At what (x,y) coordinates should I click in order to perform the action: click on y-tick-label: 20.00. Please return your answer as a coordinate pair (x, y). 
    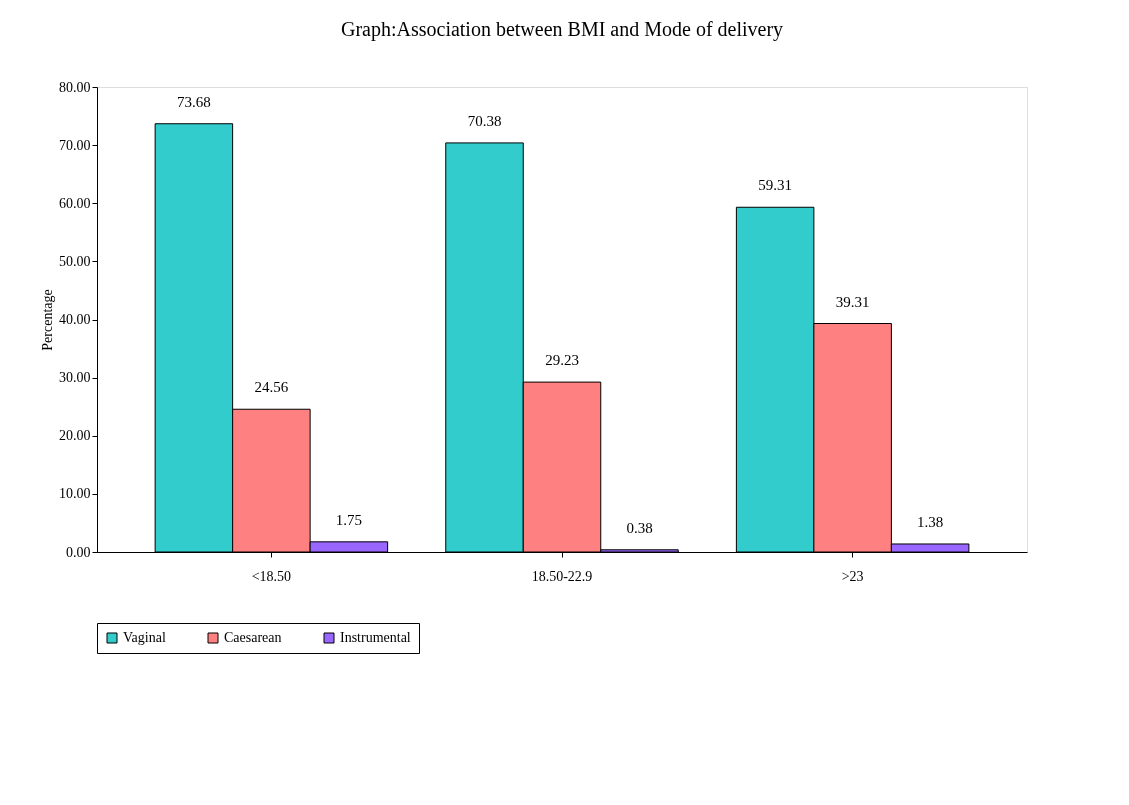
    Looking at the image, I should click on (75, 436).